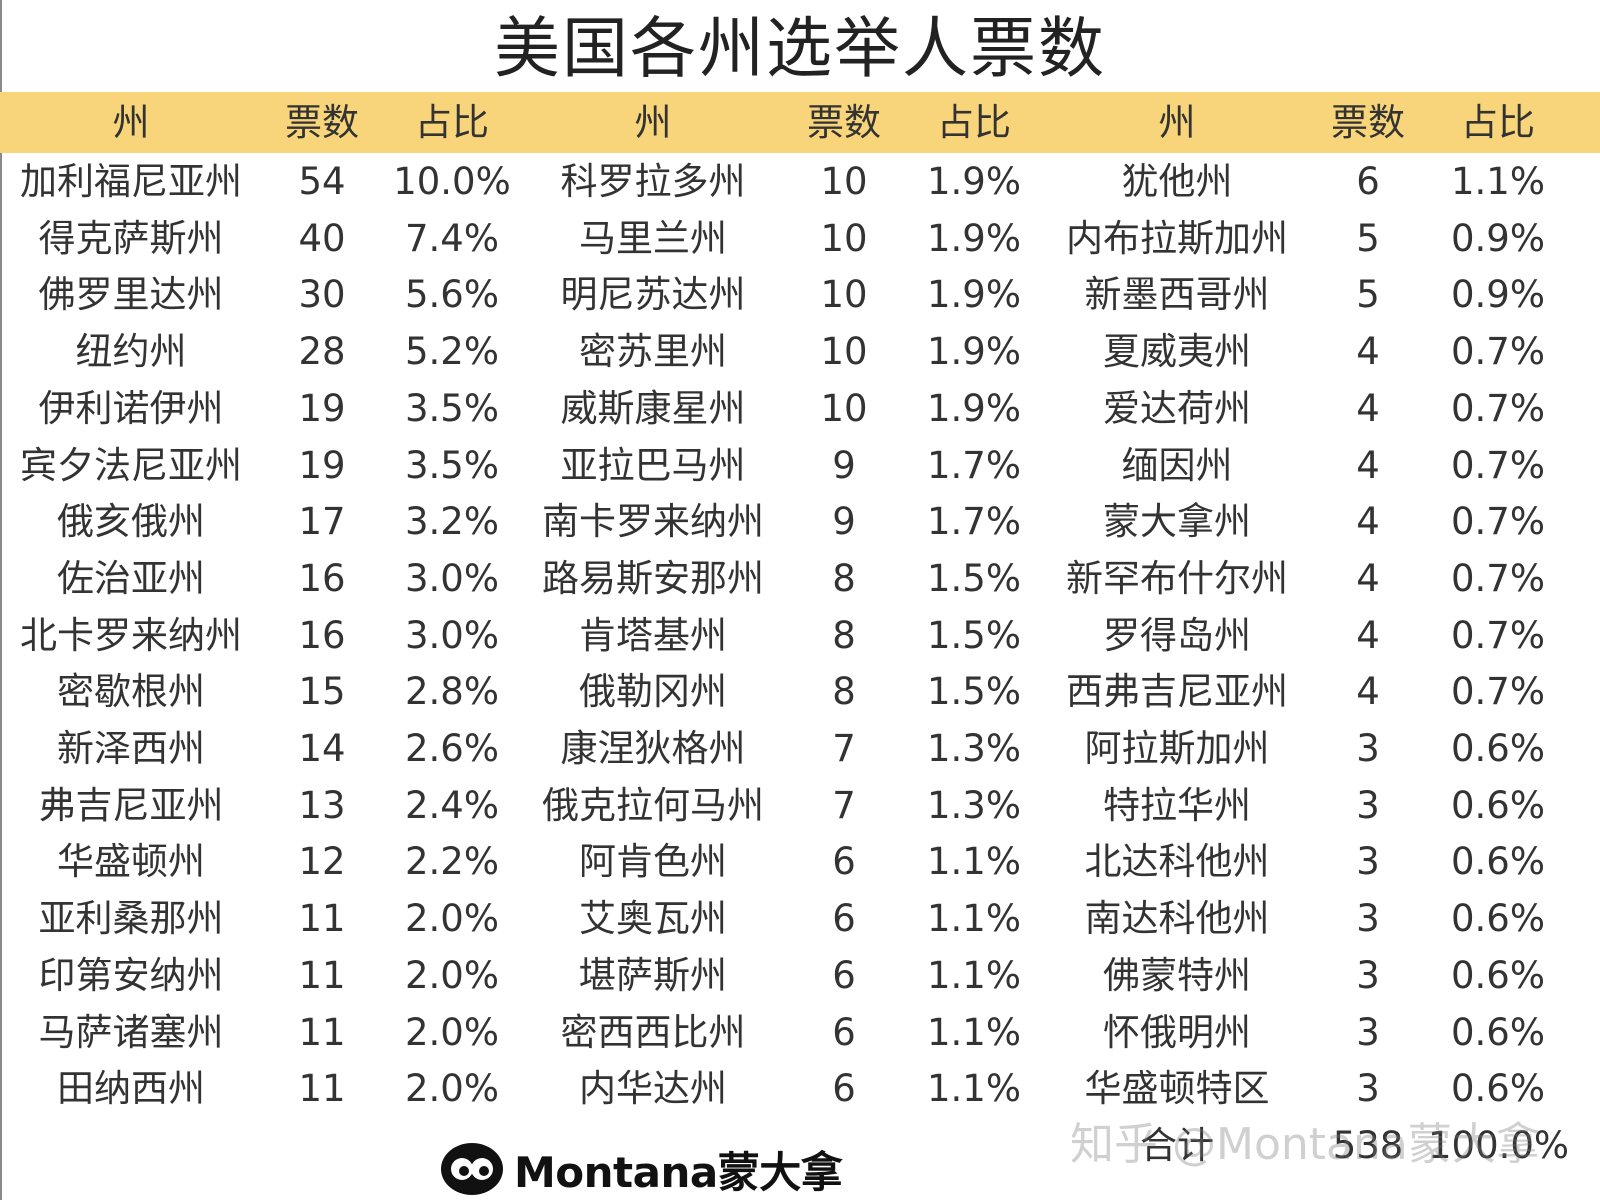 This screenshot has height=1200, width=1600. I want to click on state-name-cell: 内布拉斯加州, so click(1177, 238).